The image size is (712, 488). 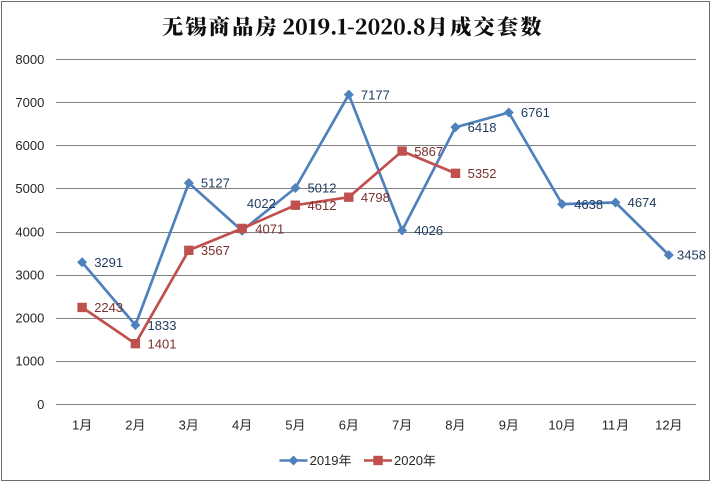 I want to click on svg-text: 5867, so click(x=428, y=151).